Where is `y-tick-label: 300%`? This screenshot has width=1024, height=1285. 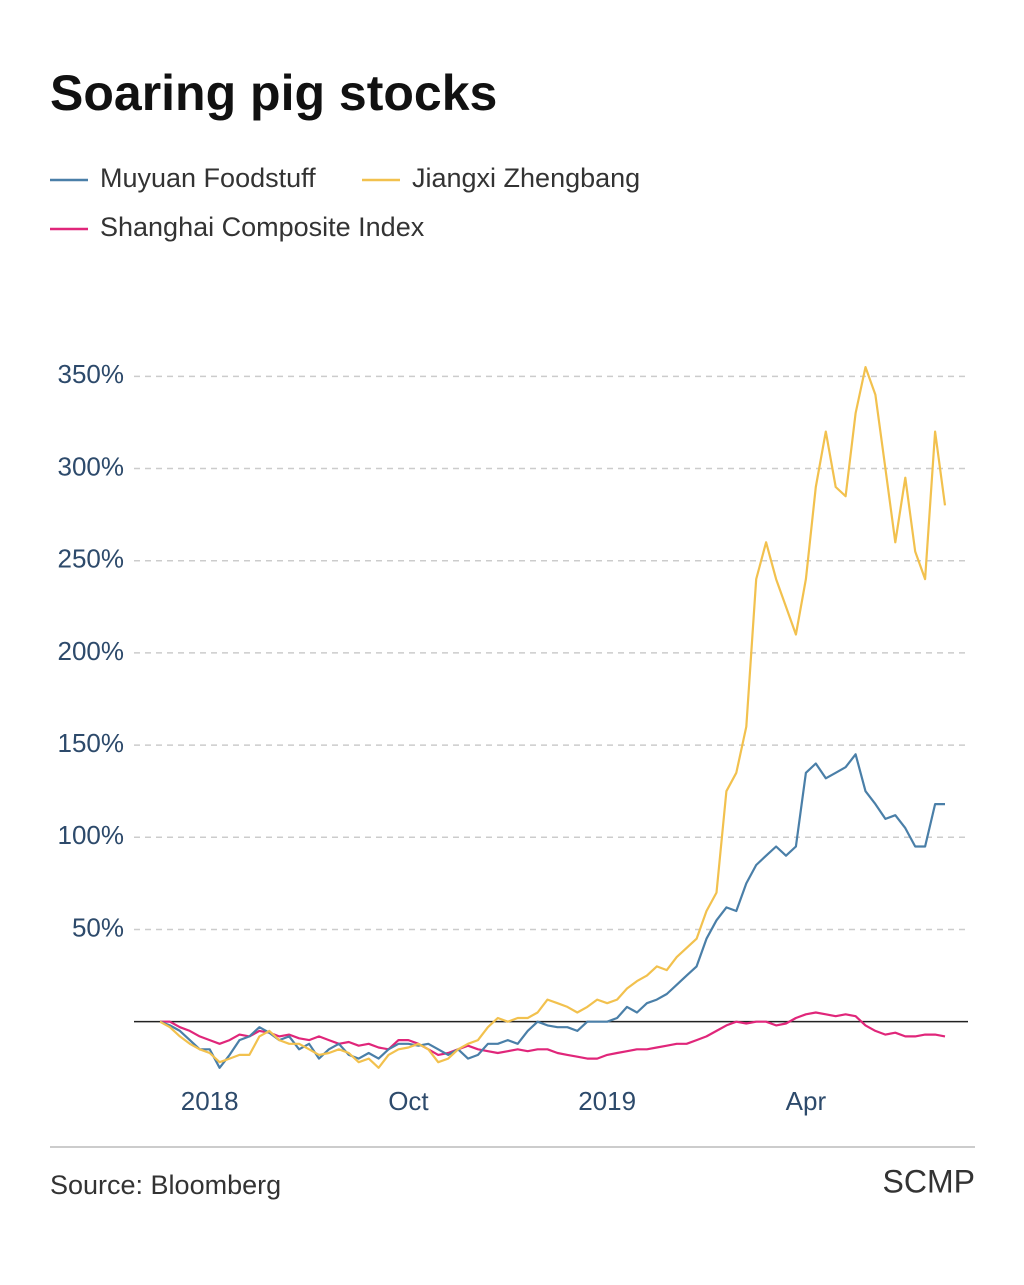 y-tick-label: 300% is located at coordinates (91, 466).